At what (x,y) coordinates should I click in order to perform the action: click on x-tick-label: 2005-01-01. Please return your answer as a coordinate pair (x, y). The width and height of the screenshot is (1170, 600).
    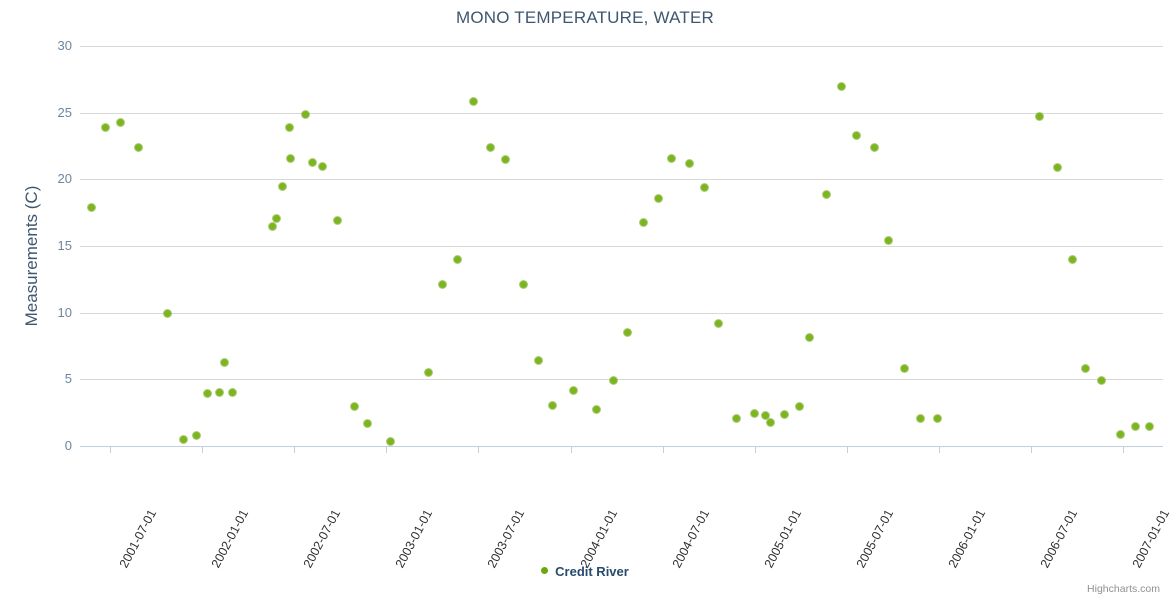
    Looking at the image, I should click on (796, 513).